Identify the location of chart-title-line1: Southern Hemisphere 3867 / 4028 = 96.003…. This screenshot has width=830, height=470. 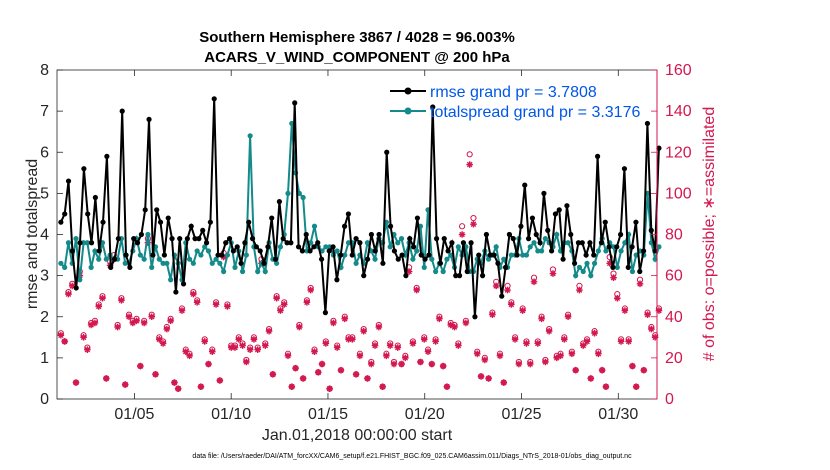
(357, 37).